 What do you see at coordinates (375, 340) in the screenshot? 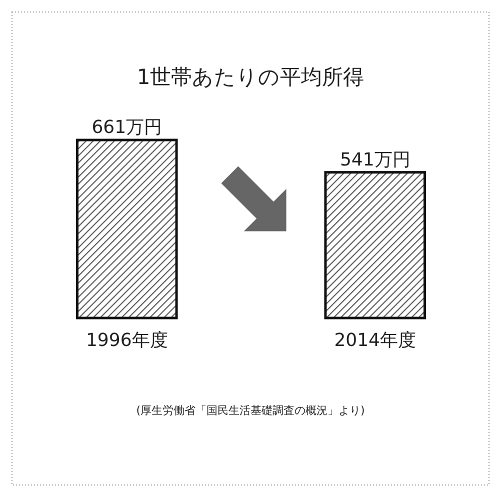
I see `x-tick-label: 2014年度` at bounding box center [375, 340].